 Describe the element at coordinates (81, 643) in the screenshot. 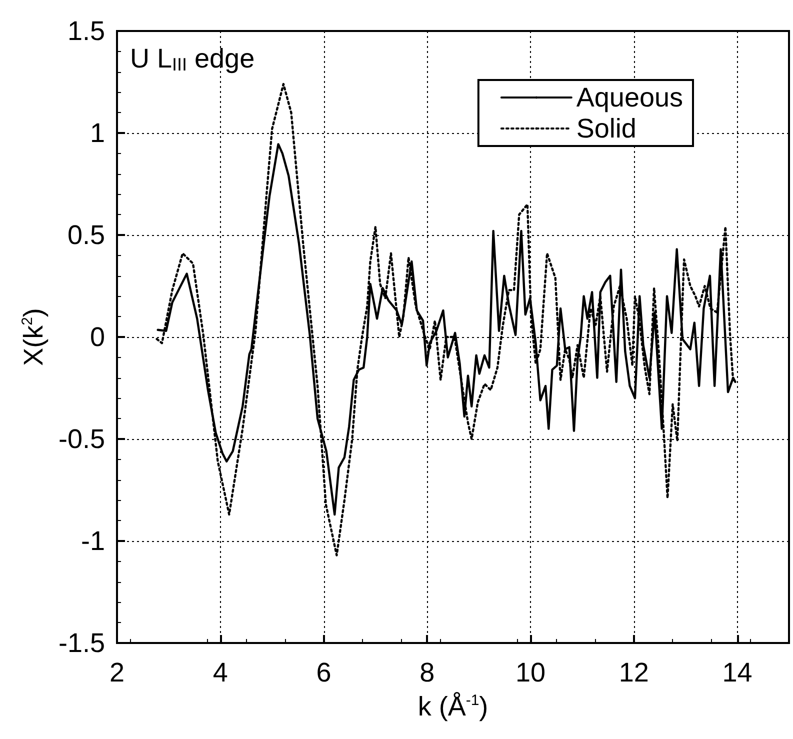

I see `y-tick-label: -1.5` at that location.